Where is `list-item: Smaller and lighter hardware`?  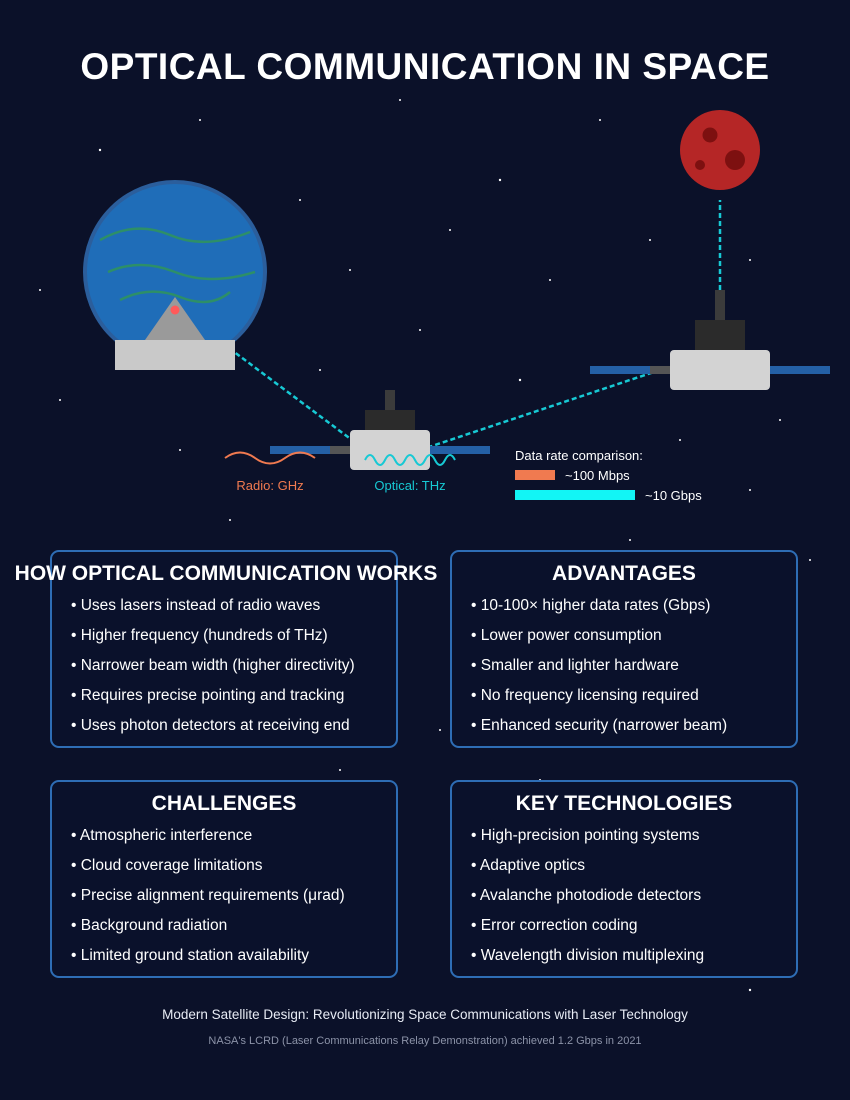
list-item: Smaller and lighter hardware is located at coordinates (599, 671).